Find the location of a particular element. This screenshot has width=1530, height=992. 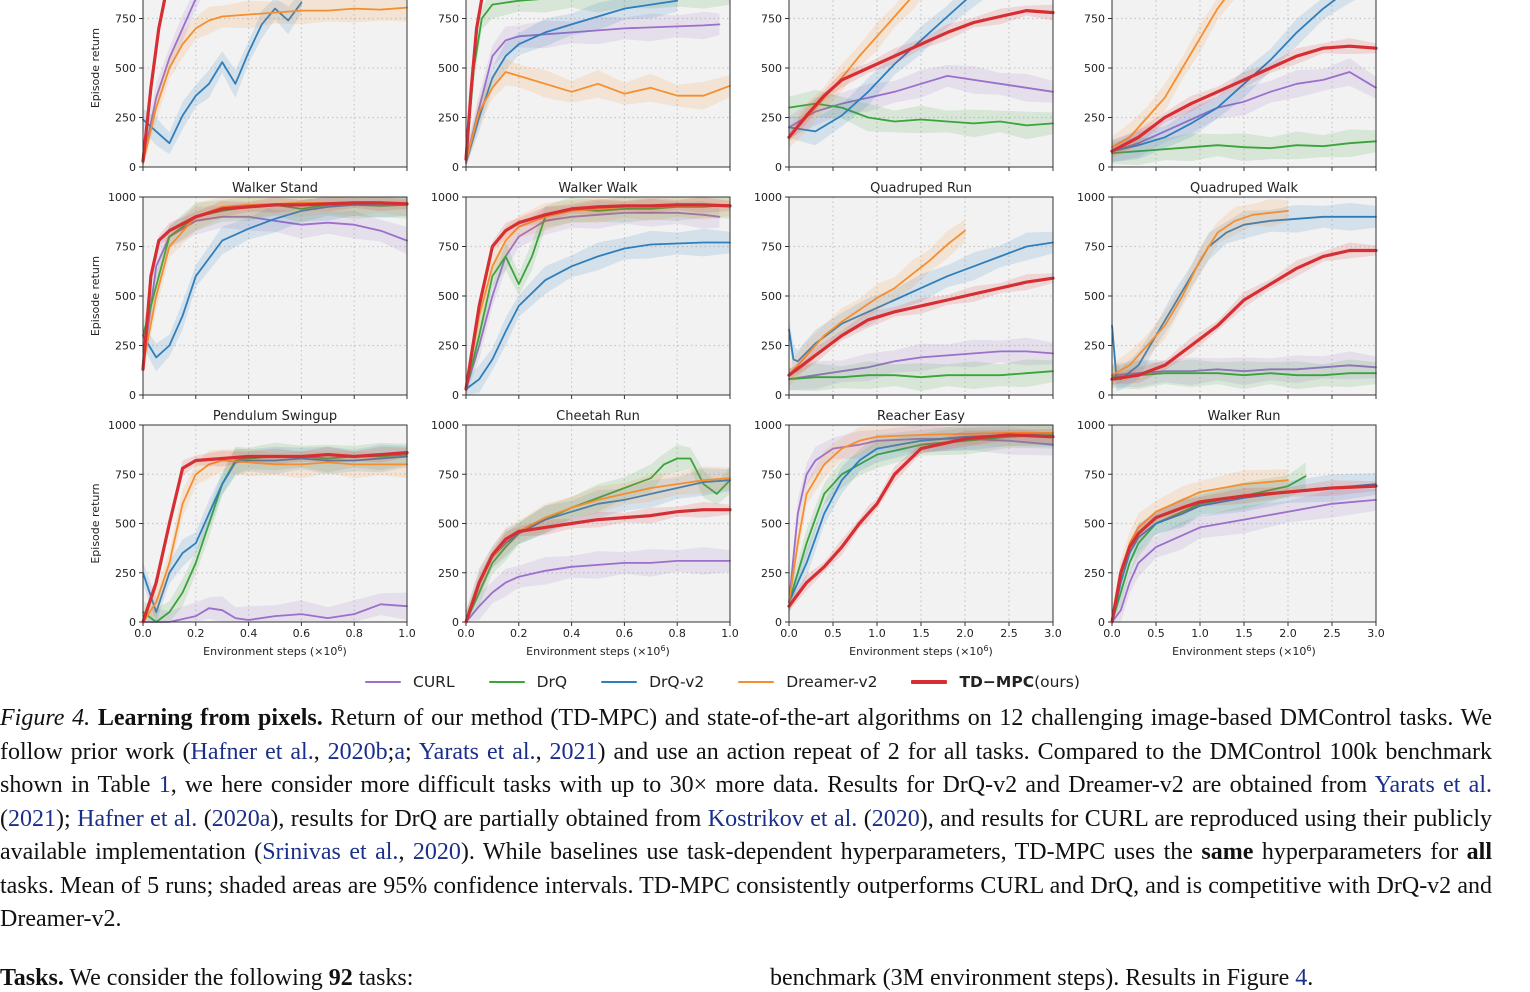

series-line-drq-v2 is located at coordinates (1224, 76).